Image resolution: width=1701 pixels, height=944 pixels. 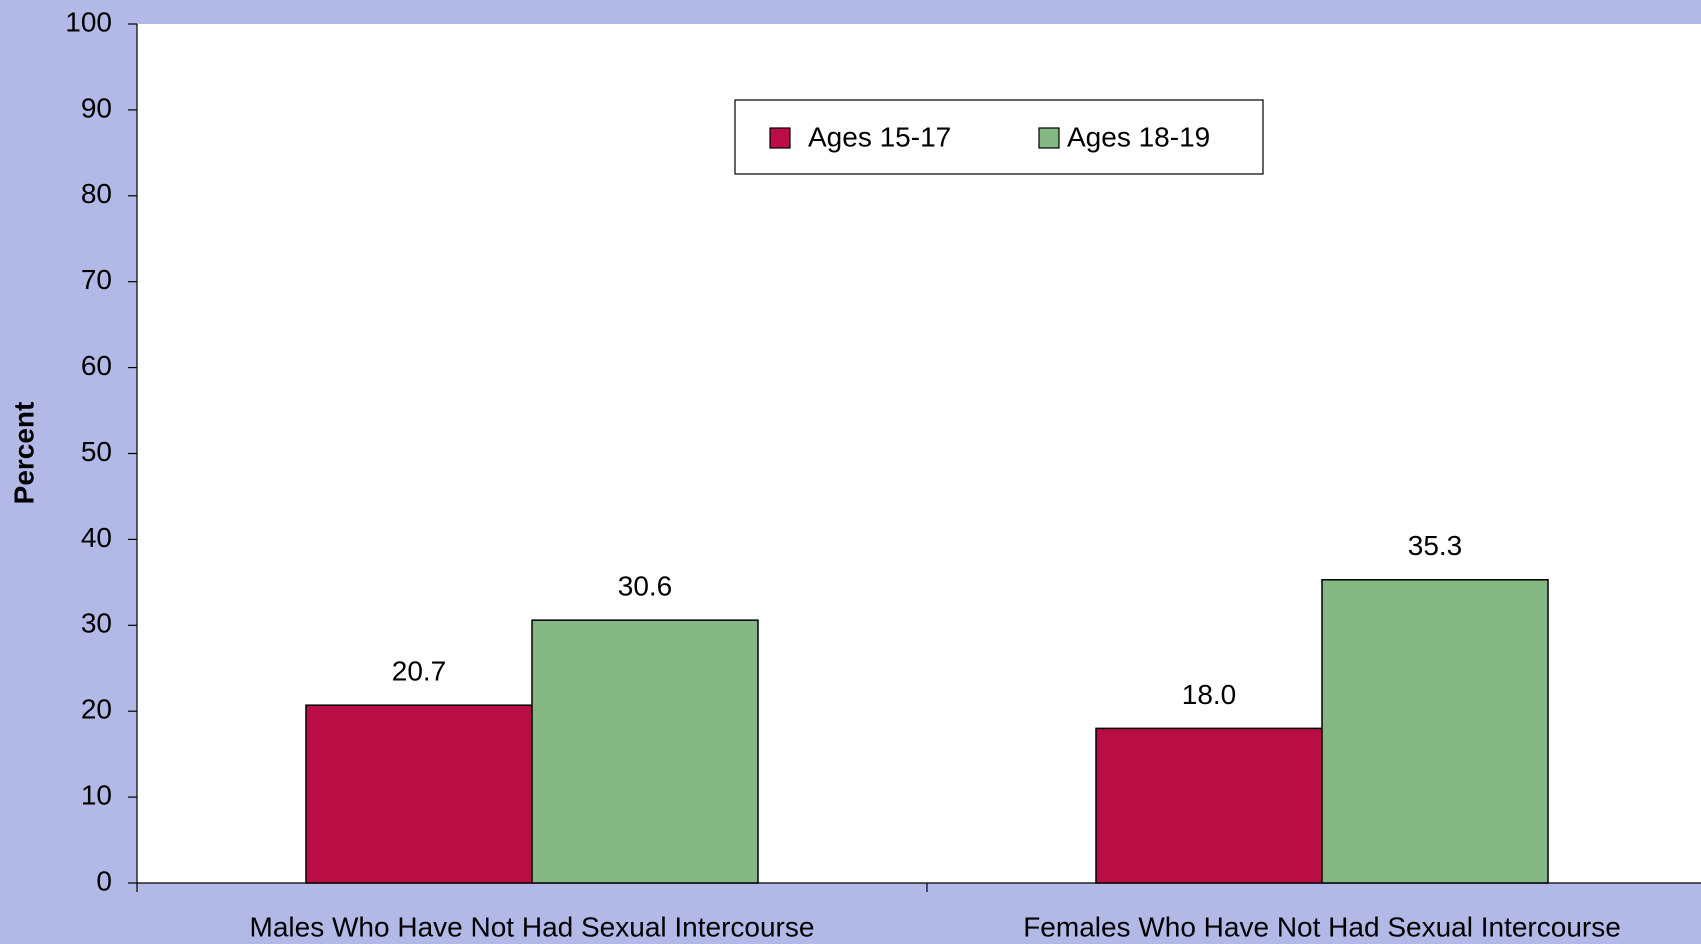 What do you see at coordinates (88, 21) in the screenshot?
I see `y-tick-label: 100` at bounding box center [88, 21].